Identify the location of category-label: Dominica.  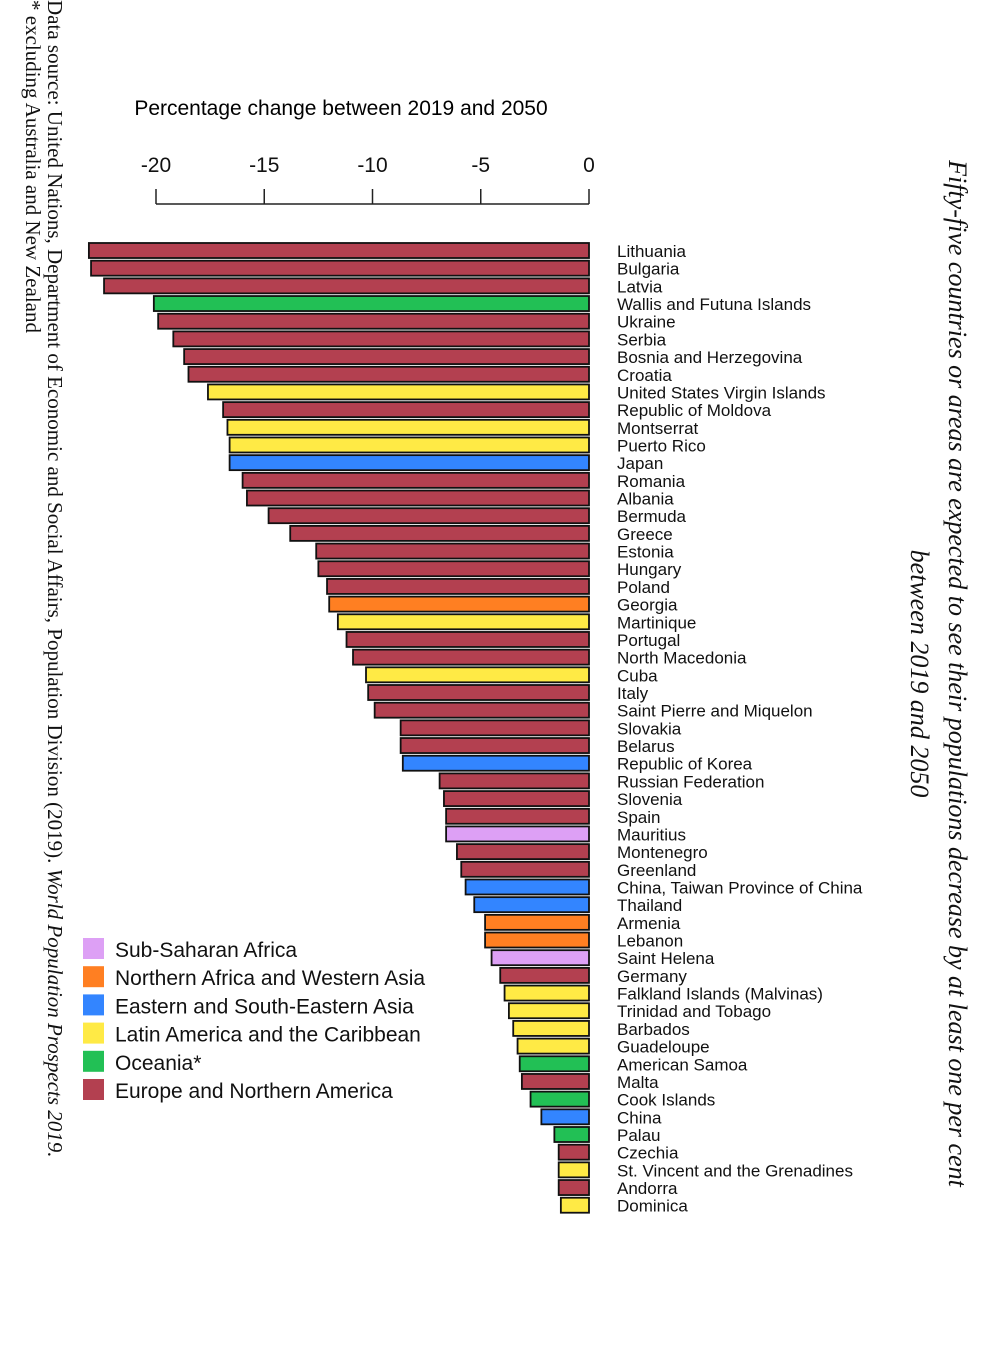
(652, 1206).